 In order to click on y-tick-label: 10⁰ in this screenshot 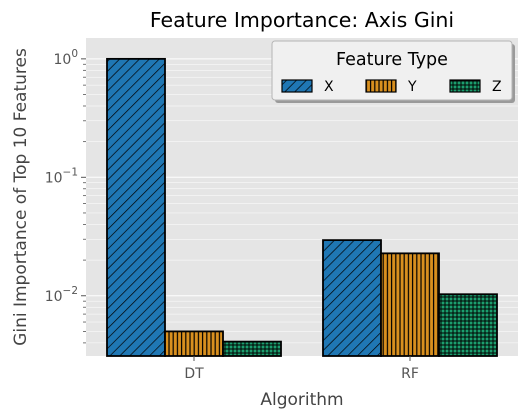, I will do `click(65, 58)`.